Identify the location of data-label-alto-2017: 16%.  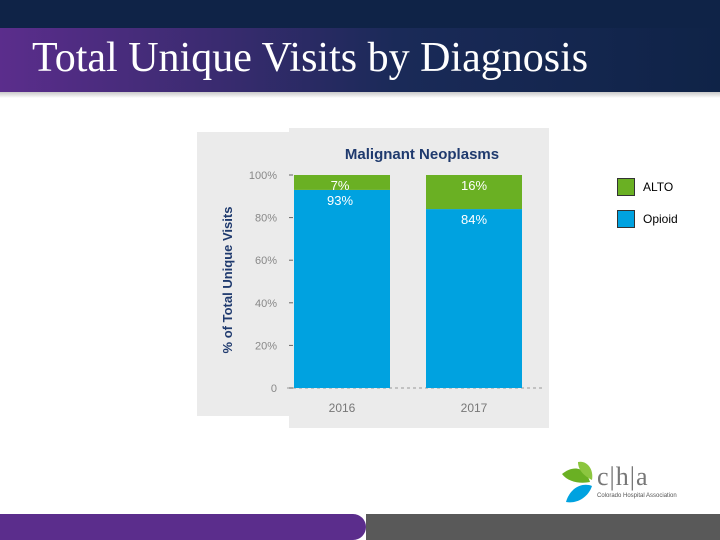
(474, 185).